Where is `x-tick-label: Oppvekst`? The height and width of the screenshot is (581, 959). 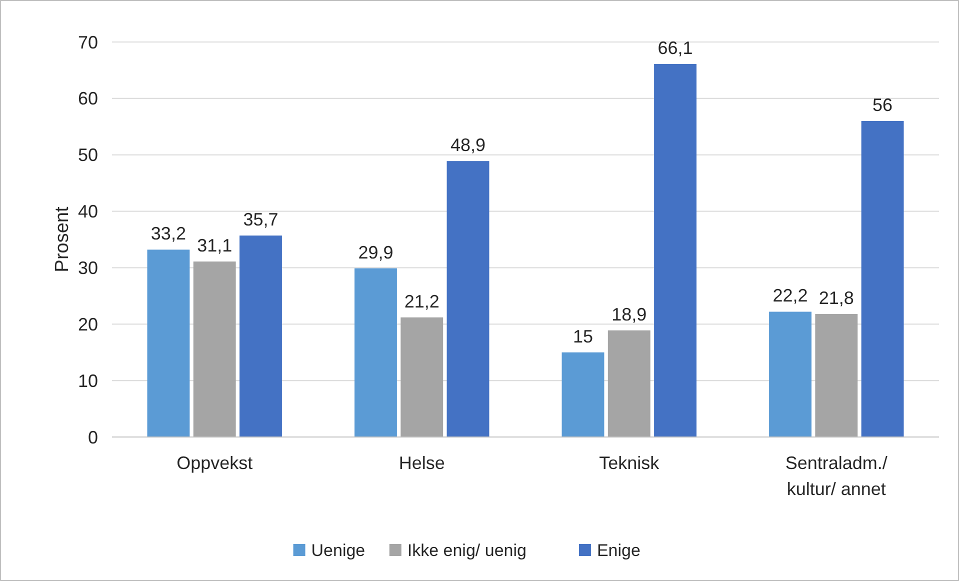 x-tick-label: Oppvekst is located at coordinates (214, 463).